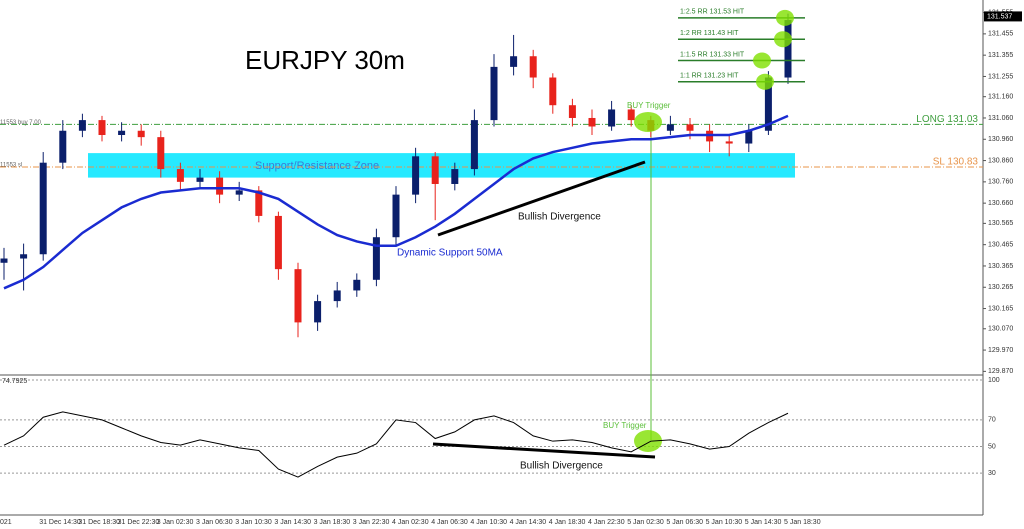 The image size is (1024, 529). Describe the element at coordinates (325, 60) in the screenshot. I see `chart-title: EURJPY 30m` at that location.